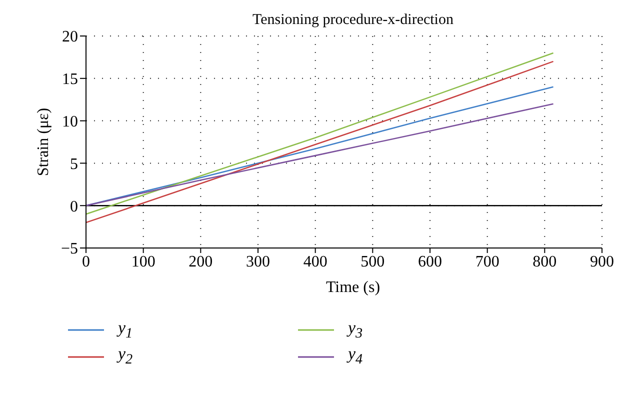 The image size is (634, 402). I want to click on y-axis-title: Strain (με), so click(43, 142).